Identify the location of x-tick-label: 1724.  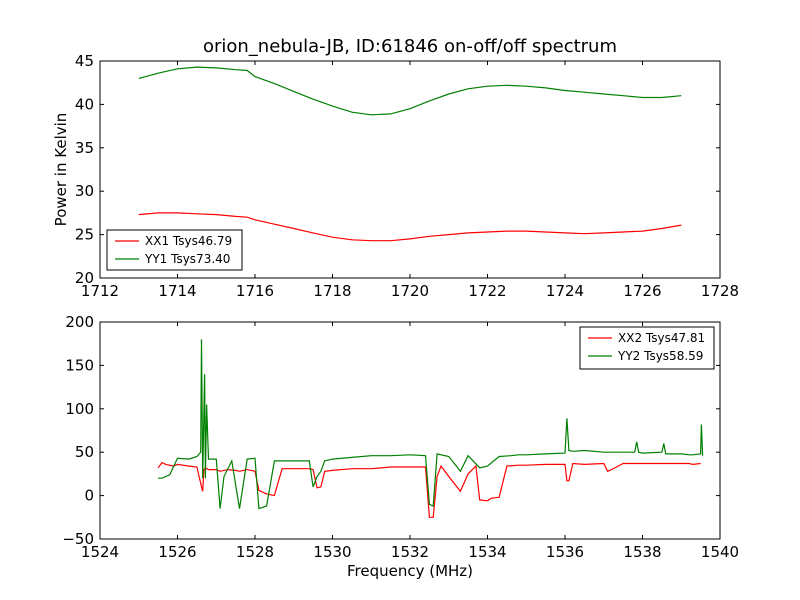
(565, 291).